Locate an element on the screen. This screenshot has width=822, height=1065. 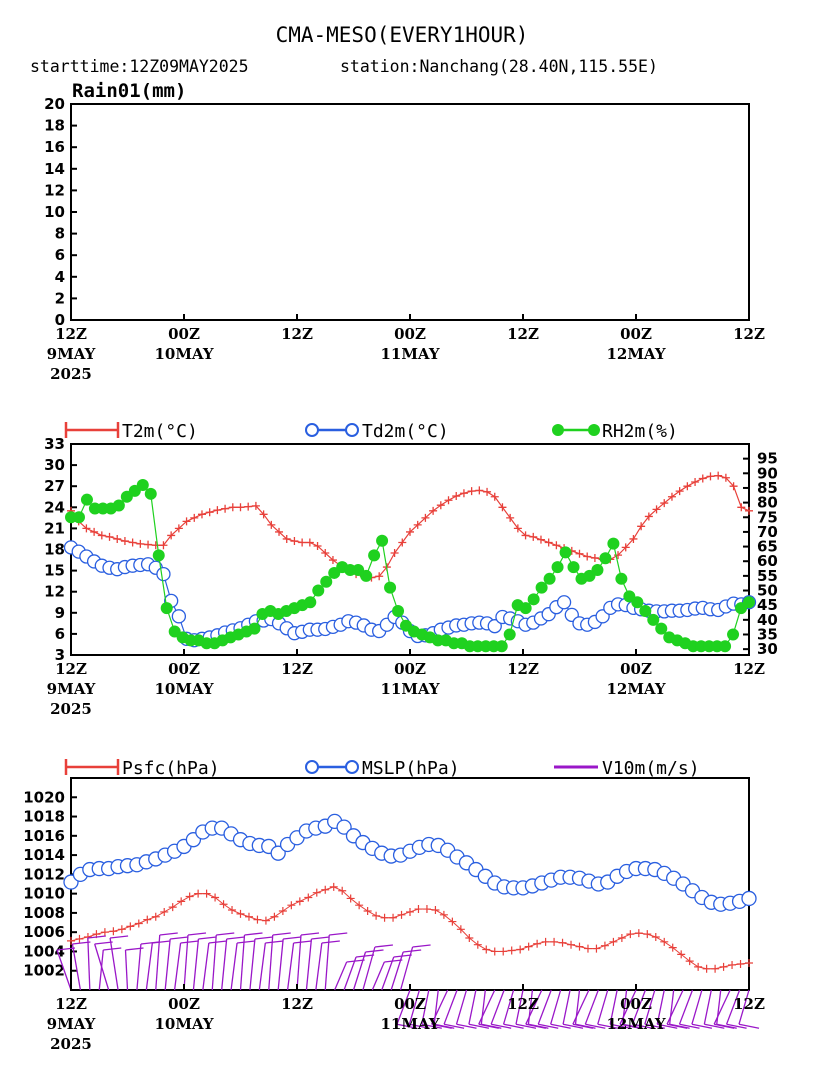
y-tick-label: 1012 is located at coordinates (44, 874).